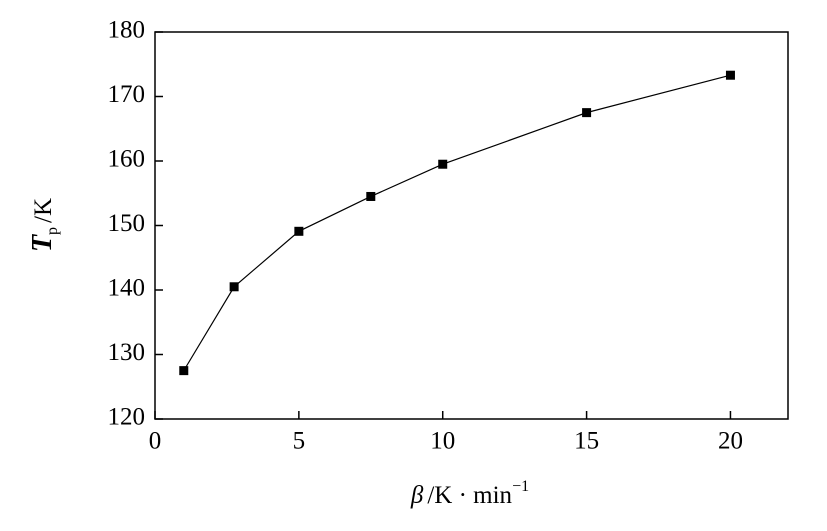  What do you see at coordinates (127, 159) in the screenshot?
I see `y-tick-label: 160` at bounding box center [127, 159].